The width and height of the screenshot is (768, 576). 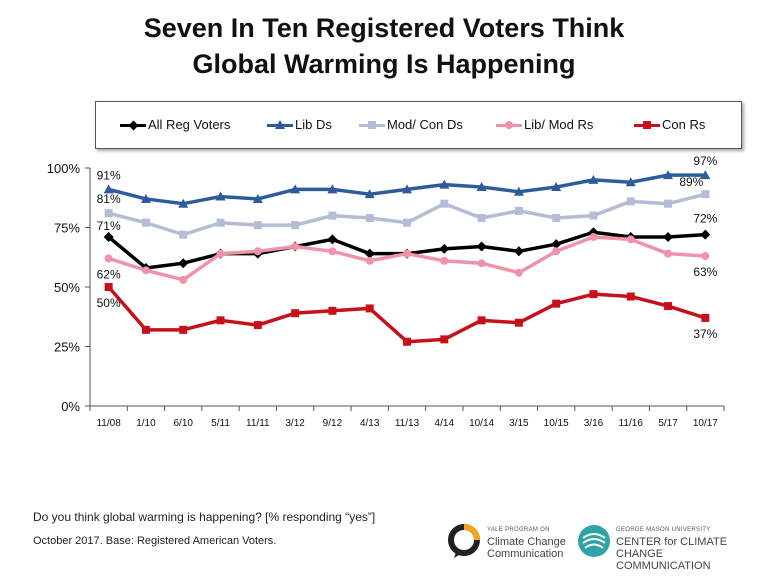 I want to click on gmu-circle-icon, so click(x=594, y=541).